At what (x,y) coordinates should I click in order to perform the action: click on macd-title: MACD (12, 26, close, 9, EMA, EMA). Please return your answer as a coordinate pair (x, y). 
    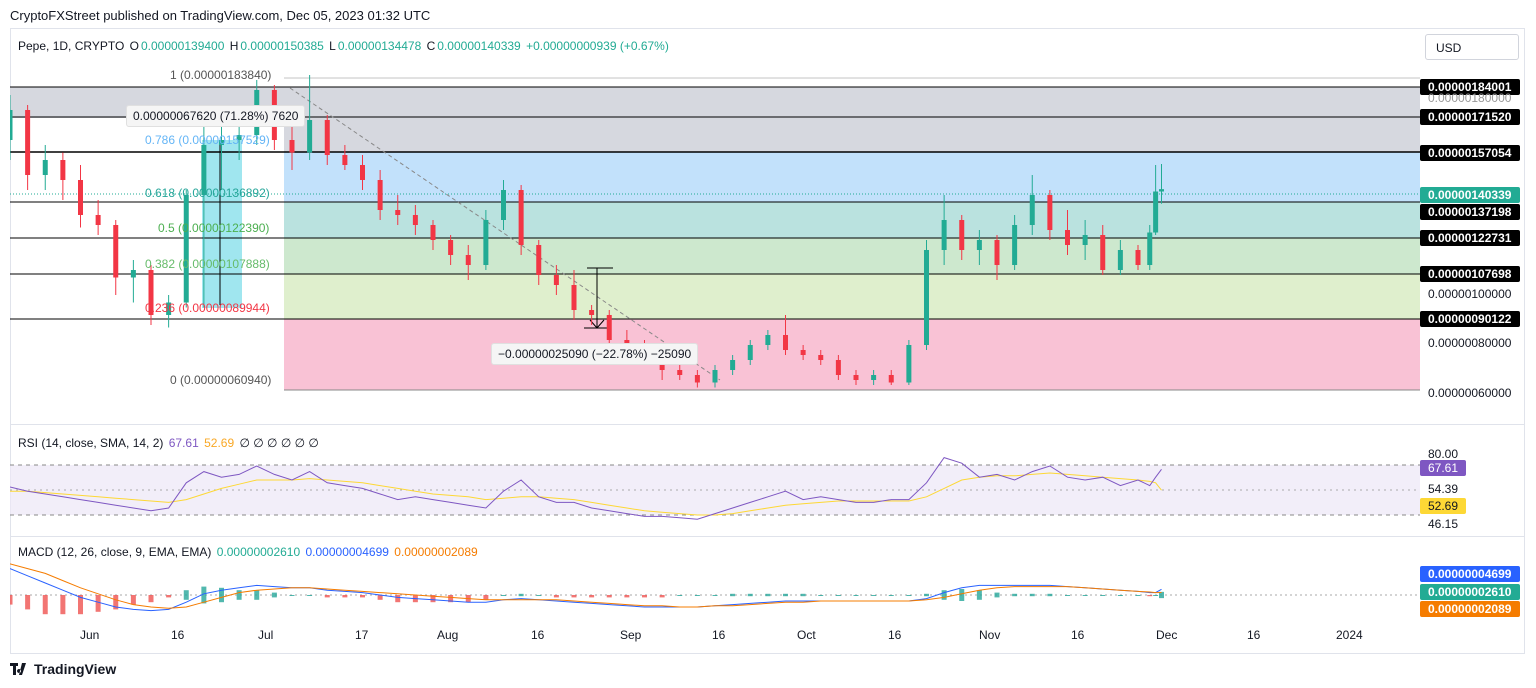
    Looking at the image, I should click on (115, 552).